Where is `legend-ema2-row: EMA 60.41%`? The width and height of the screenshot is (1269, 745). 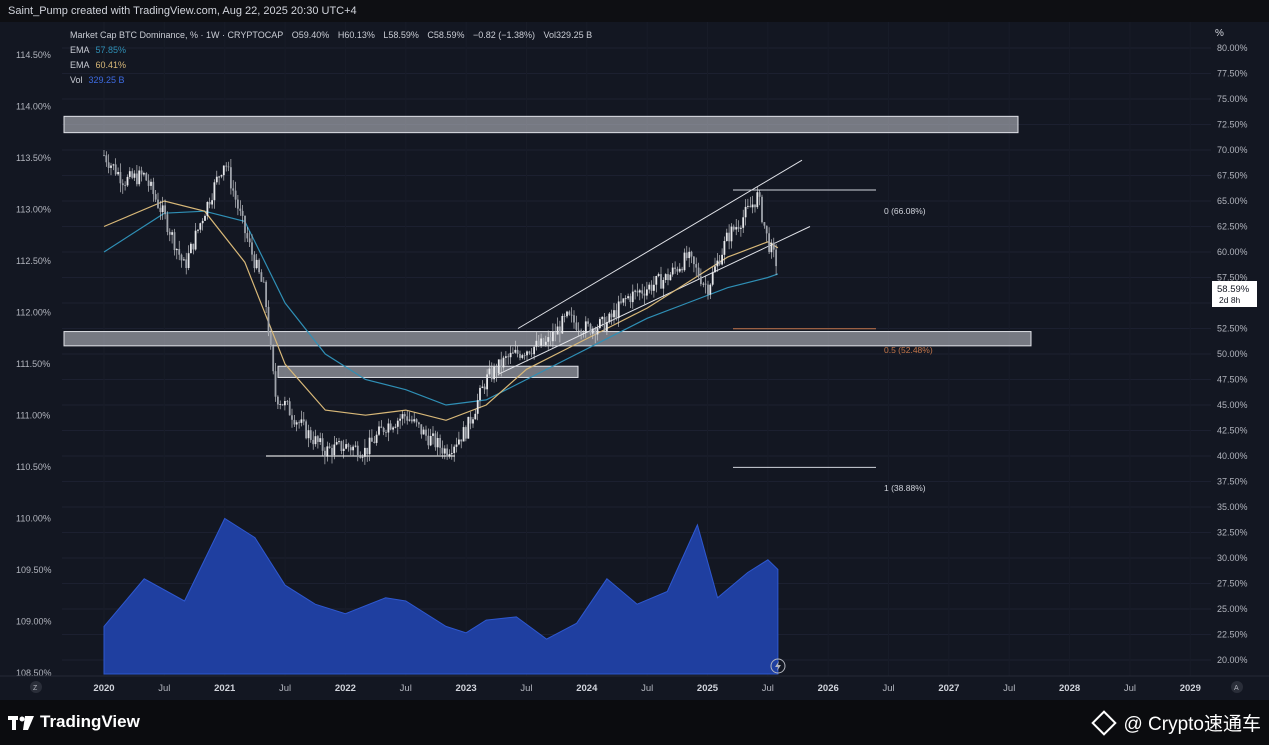 legend-ema2-row: EMA 60.41% is located at coordinates (98, 65).